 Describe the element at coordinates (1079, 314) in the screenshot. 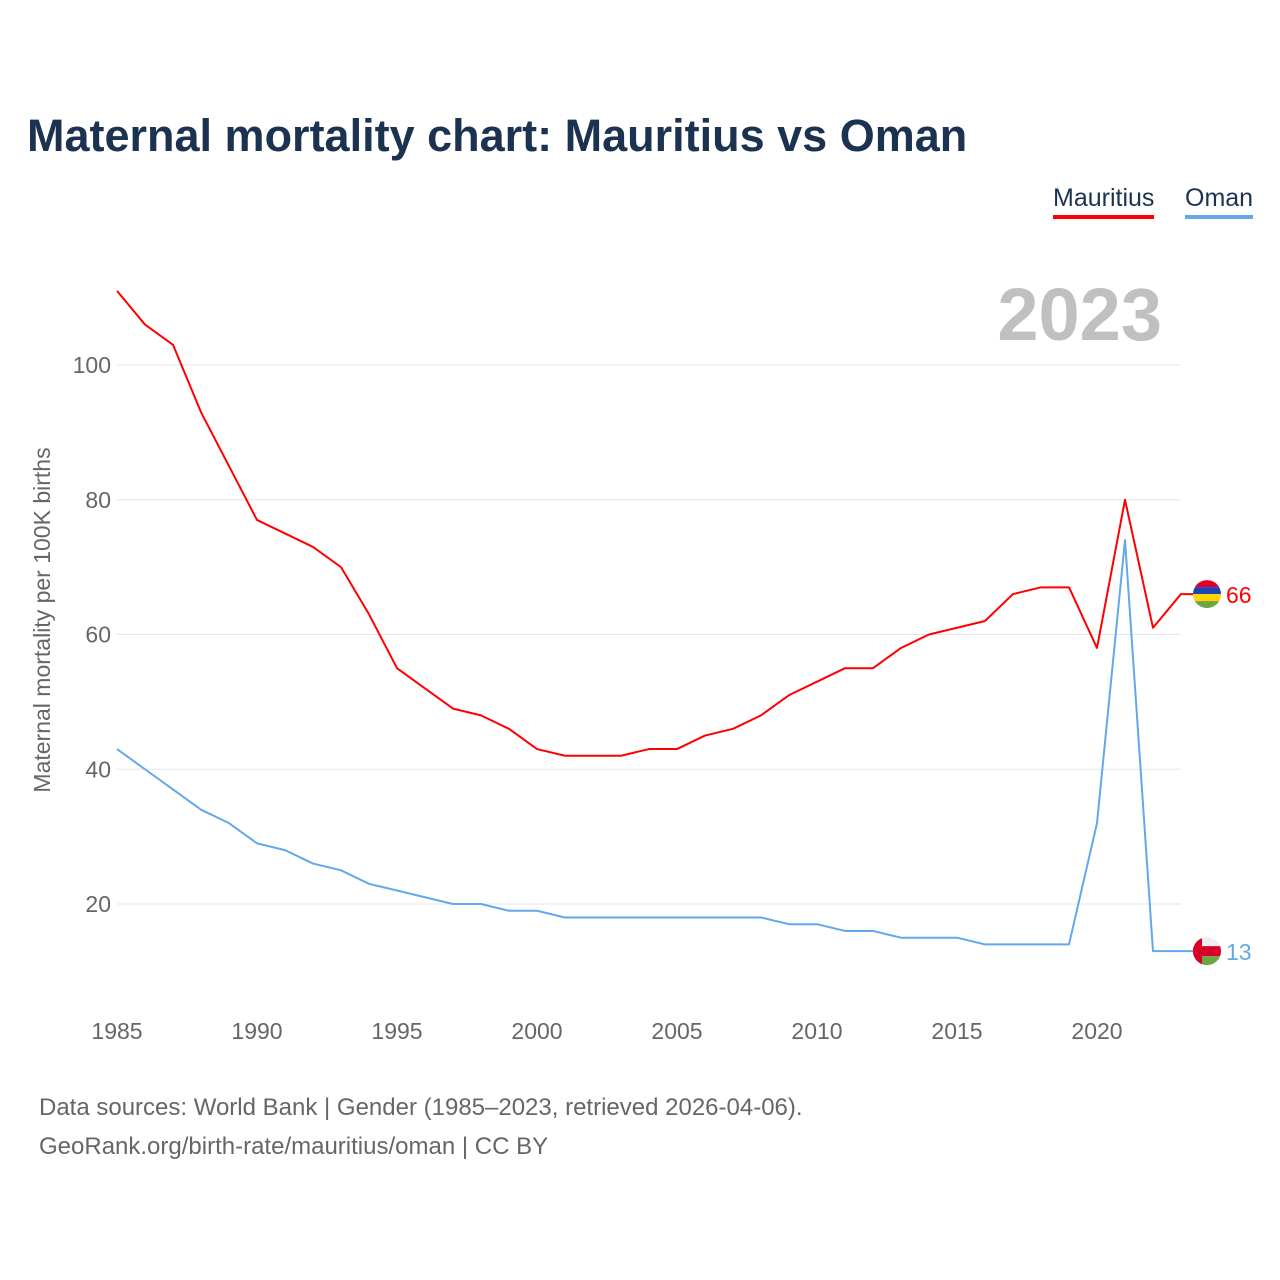

I see `year-label: 2023` at that location.